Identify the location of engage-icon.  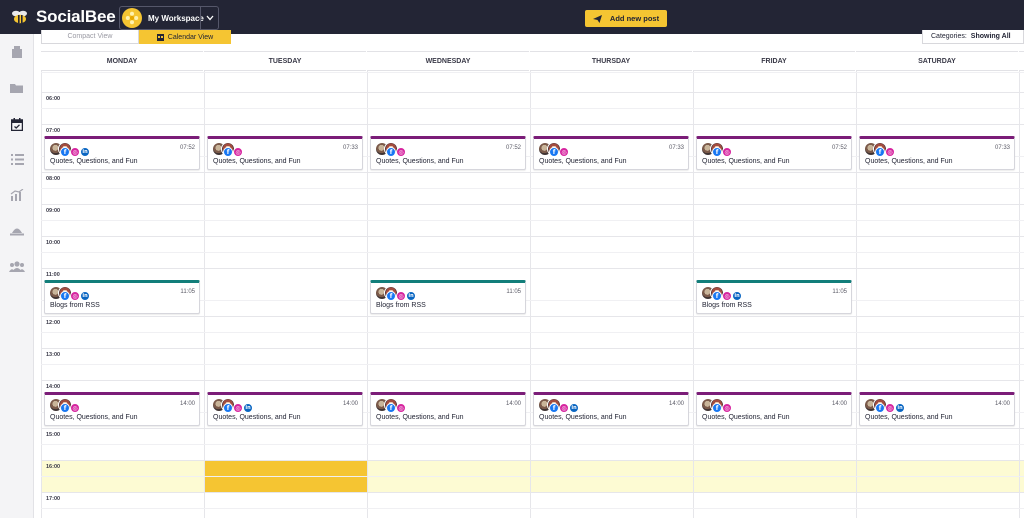
(17, 230).